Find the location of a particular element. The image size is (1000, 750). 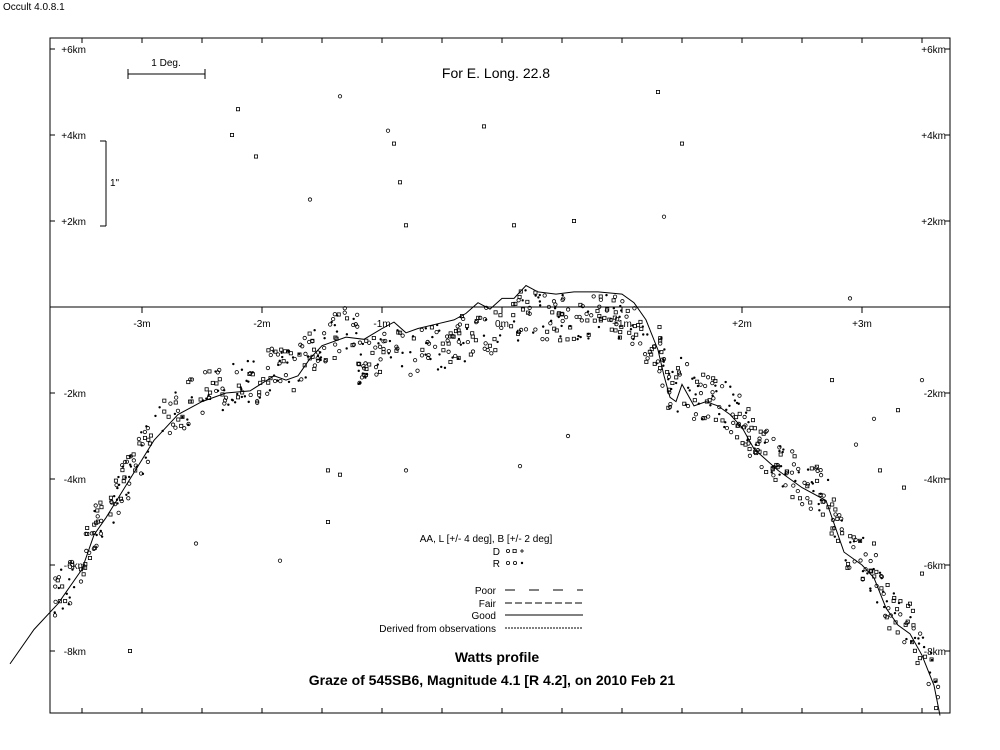

x-tick-label: -3m is located at coordinates (141, 324).